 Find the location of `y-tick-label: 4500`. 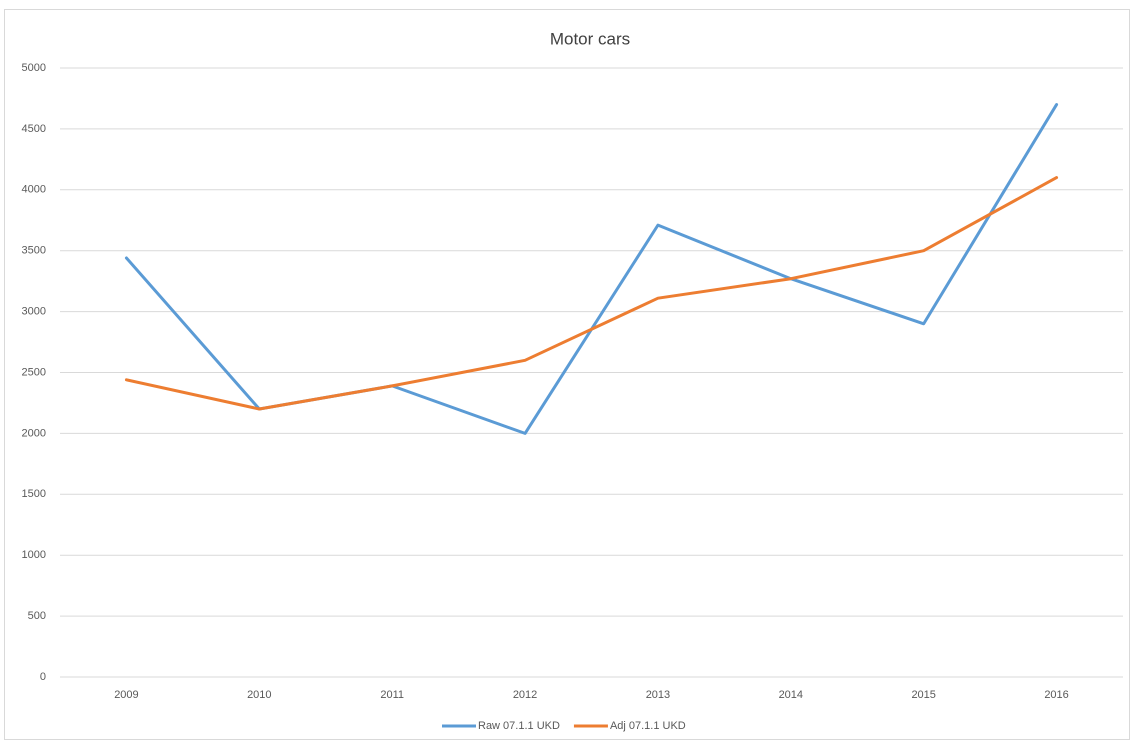

y-tick-label: 4500 is located at coordinates (34, 129).